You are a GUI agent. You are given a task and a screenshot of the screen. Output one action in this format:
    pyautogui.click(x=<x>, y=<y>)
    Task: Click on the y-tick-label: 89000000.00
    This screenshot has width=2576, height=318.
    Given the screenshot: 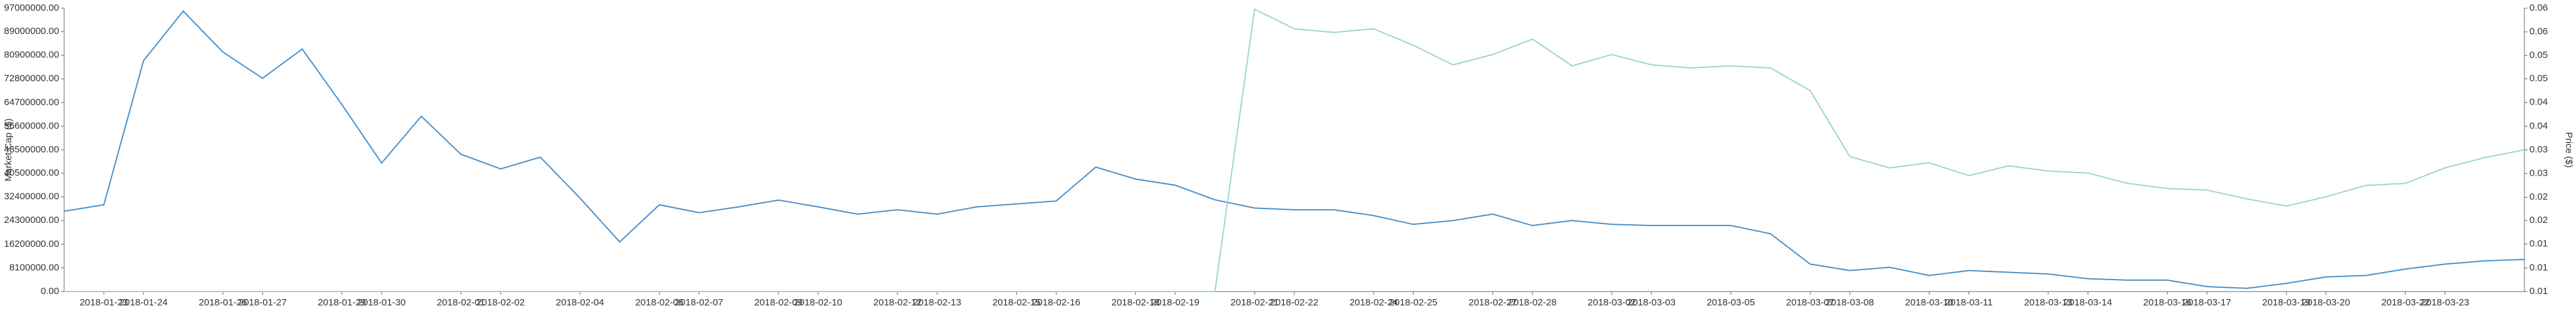 What is the action you would take?
    pyautogui.click(x=31, y=31)
    